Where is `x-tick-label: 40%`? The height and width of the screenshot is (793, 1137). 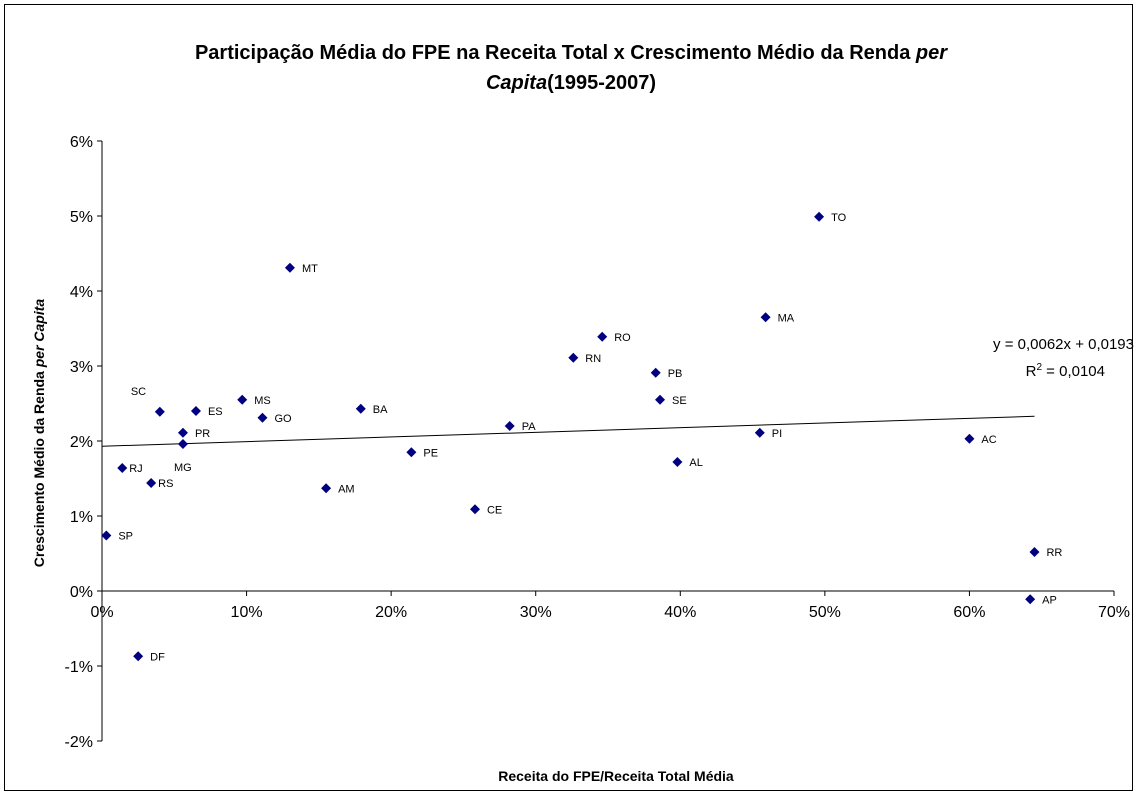 x-tick-label: 40% is located at coordinates (680, 612).